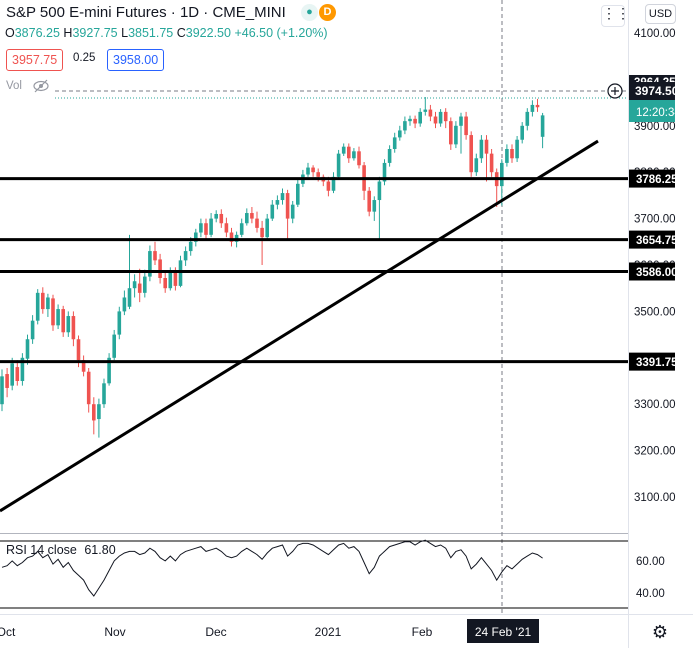 This screenshot has height=648, width=693. I want to click on close-label: C, so click(181, 33).